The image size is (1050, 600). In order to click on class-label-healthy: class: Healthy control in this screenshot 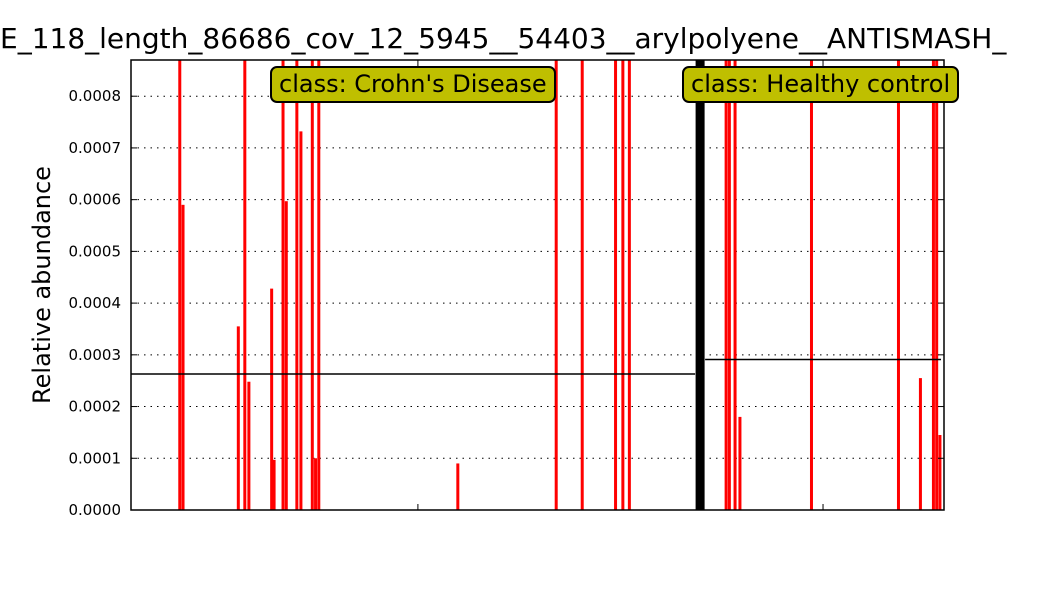, I will do `click(821, 84)`.